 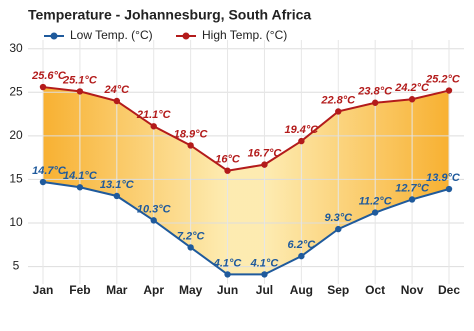 What do you see at coordinates (16, 91) in the screenshot?
I see `y-tick-label: 25` at bounding box center [16, 91].